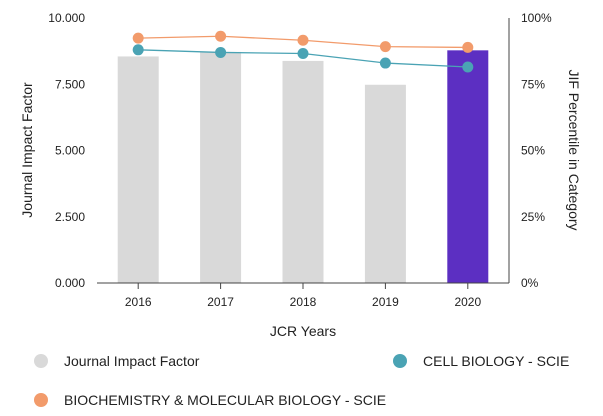 This screenshot has height=416, width=603. What do you see at coordinates (496, 361) in the screenshot?
I see `legend-label: CELL BIOLOGY - SCIE` at bounding box center [496, 361].